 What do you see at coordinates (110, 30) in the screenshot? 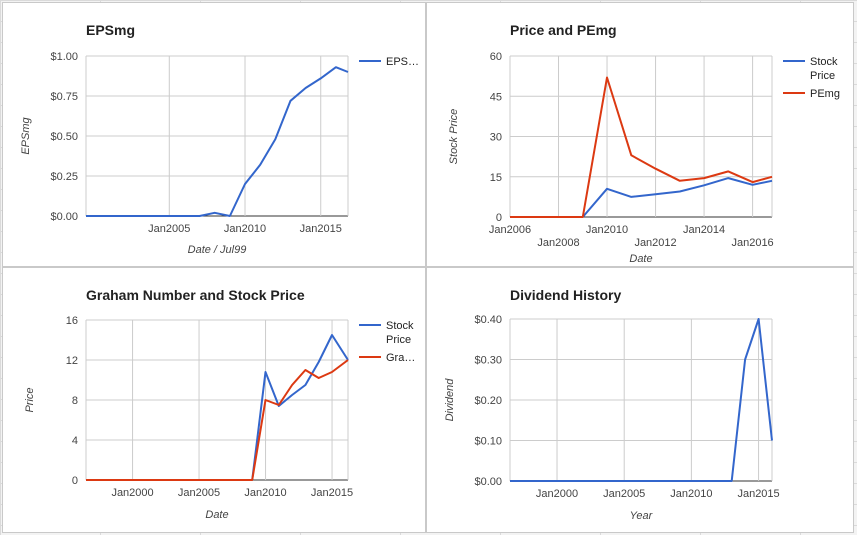
I see `chart-title: EPSmg` at bounding box center [110, 30].